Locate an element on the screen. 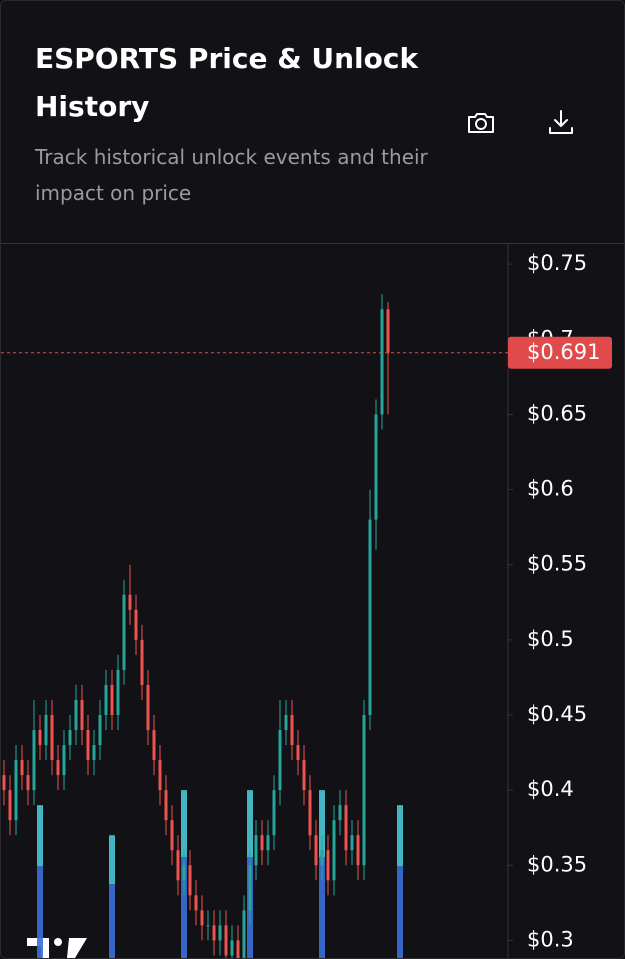 This screenshot has width=625, height=959. y-tick-label: $0.3 is located at coordinates (550, 939).